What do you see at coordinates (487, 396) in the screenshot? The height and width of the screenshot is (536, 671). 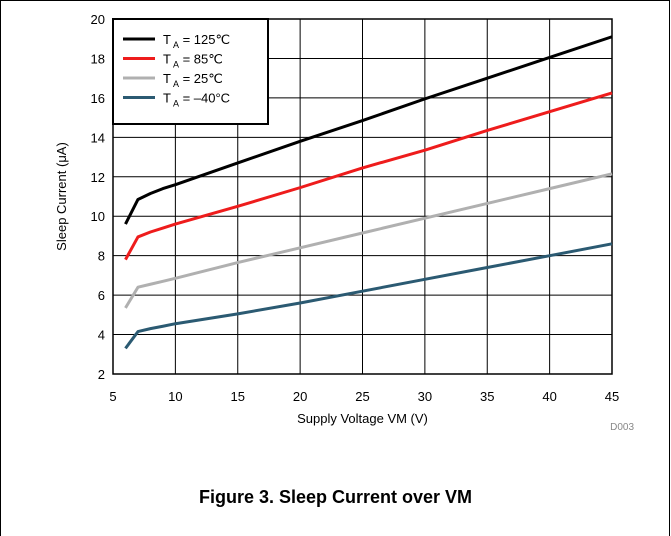 I see `x-tick-label: 35` at bounding box center [487, 396].